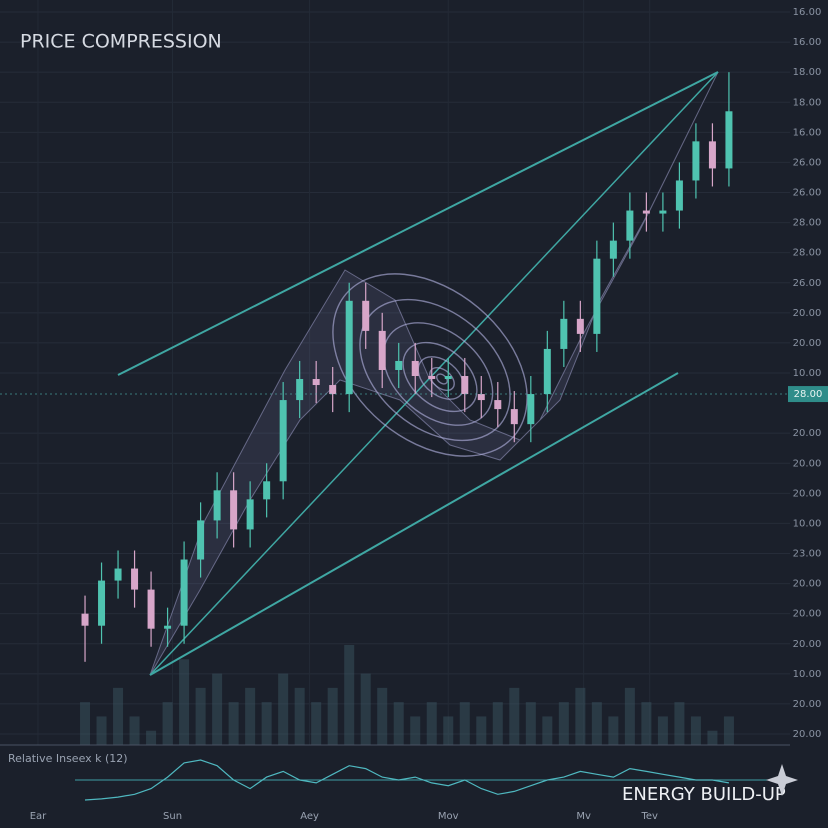 This screenshot has height=828, width=828. I want to click on x-tick-label: Ear, so click(38, 816).